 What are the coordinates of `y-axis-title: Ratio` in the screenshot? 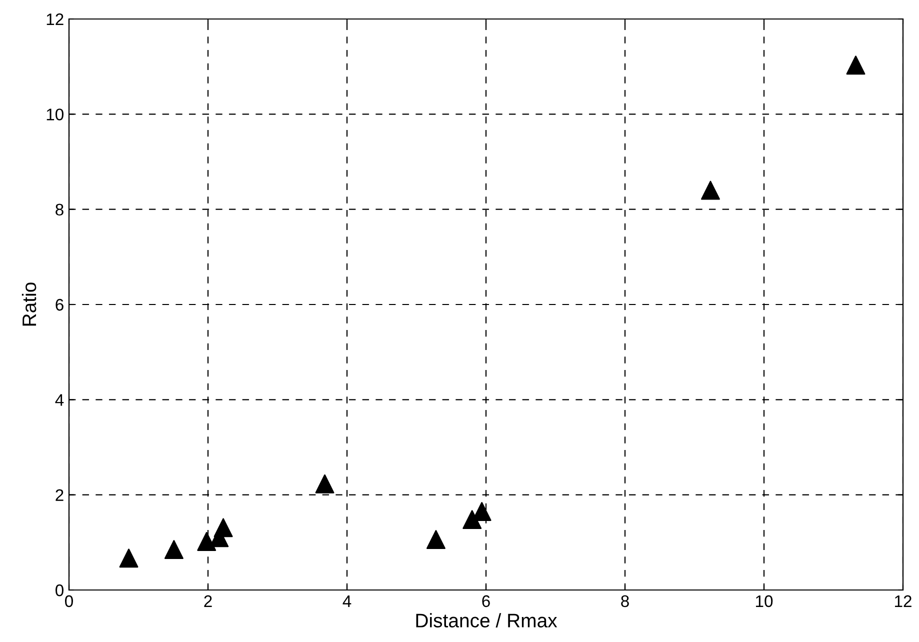 It's located at (29, 304).